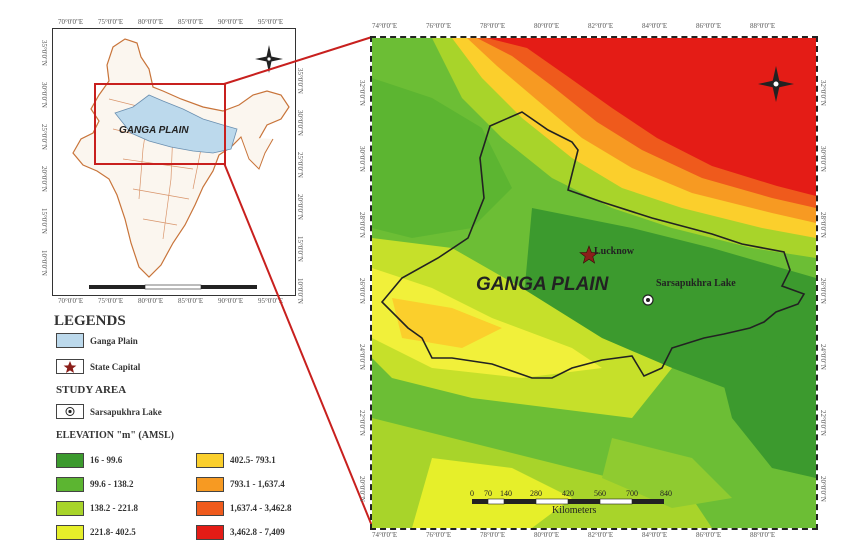  Describe the element at coordinates (253, 460) in the screenshot. I see `elevation-class-label: 402.5- 793.1` at that location.